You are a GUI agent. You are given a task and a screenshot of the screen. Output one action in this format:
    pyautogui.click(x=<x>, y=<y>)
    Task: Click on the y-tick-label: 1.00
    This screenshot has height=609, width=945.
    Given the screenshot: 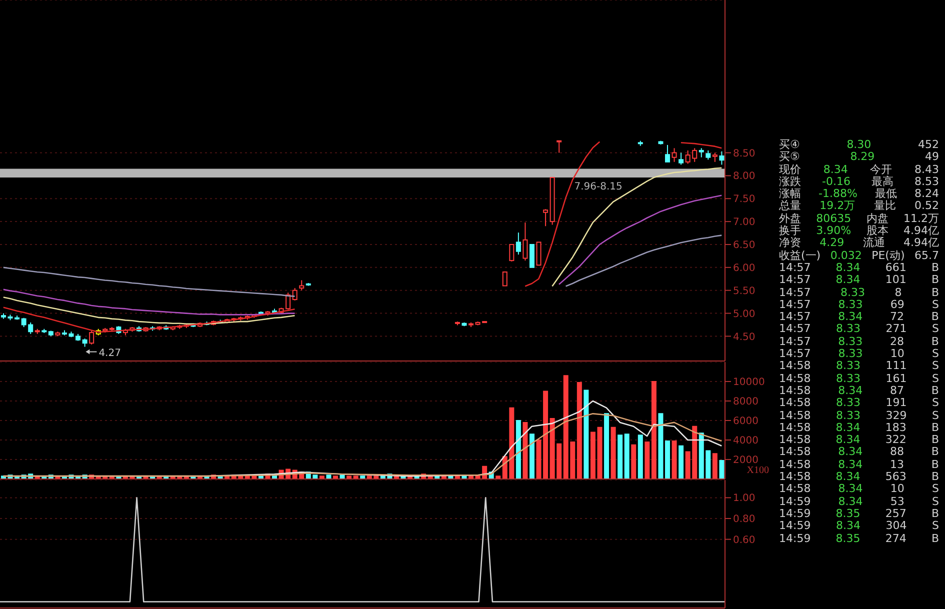 What is the action you would take?
    pyautogui.click(x=744, y=498)
    